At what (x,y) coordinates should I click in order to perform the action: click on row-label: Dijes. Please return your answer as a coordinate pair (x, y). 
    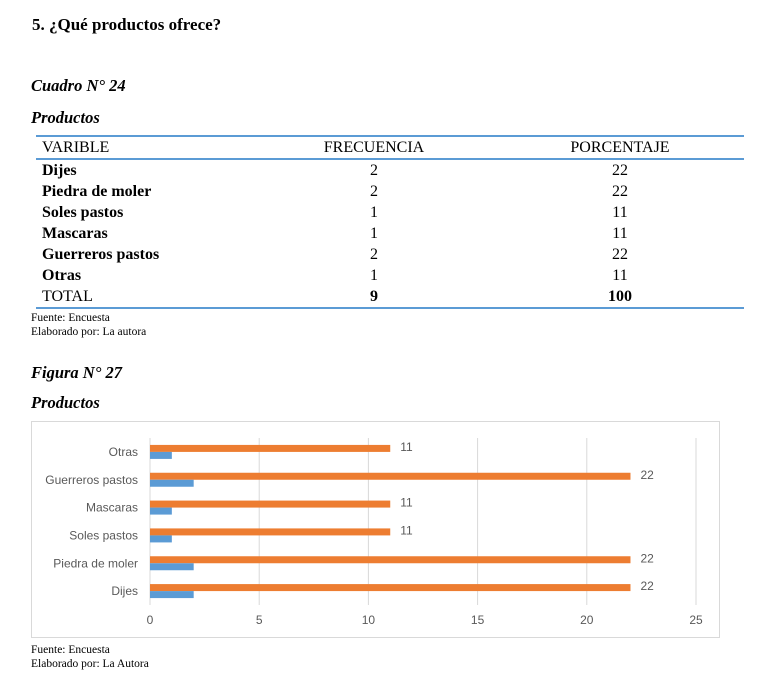
    Looking at the image, I should click on (59, 170).